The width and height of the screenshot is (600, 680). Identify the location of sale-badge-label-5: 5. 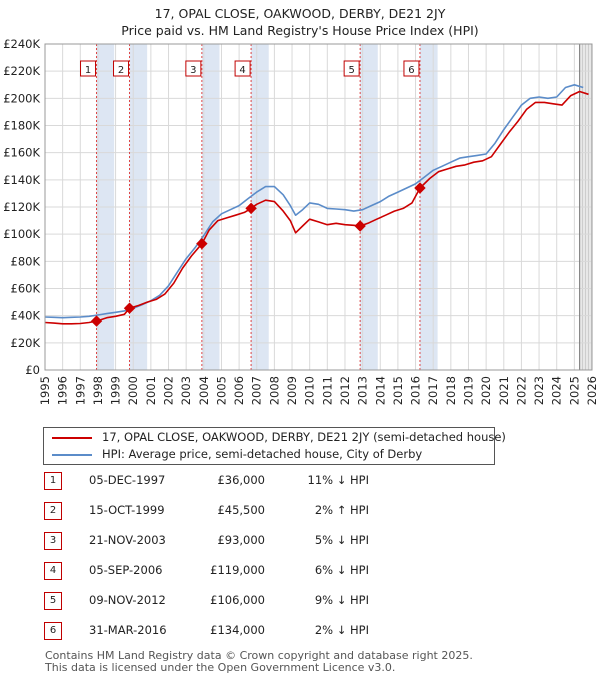
(351, 70).